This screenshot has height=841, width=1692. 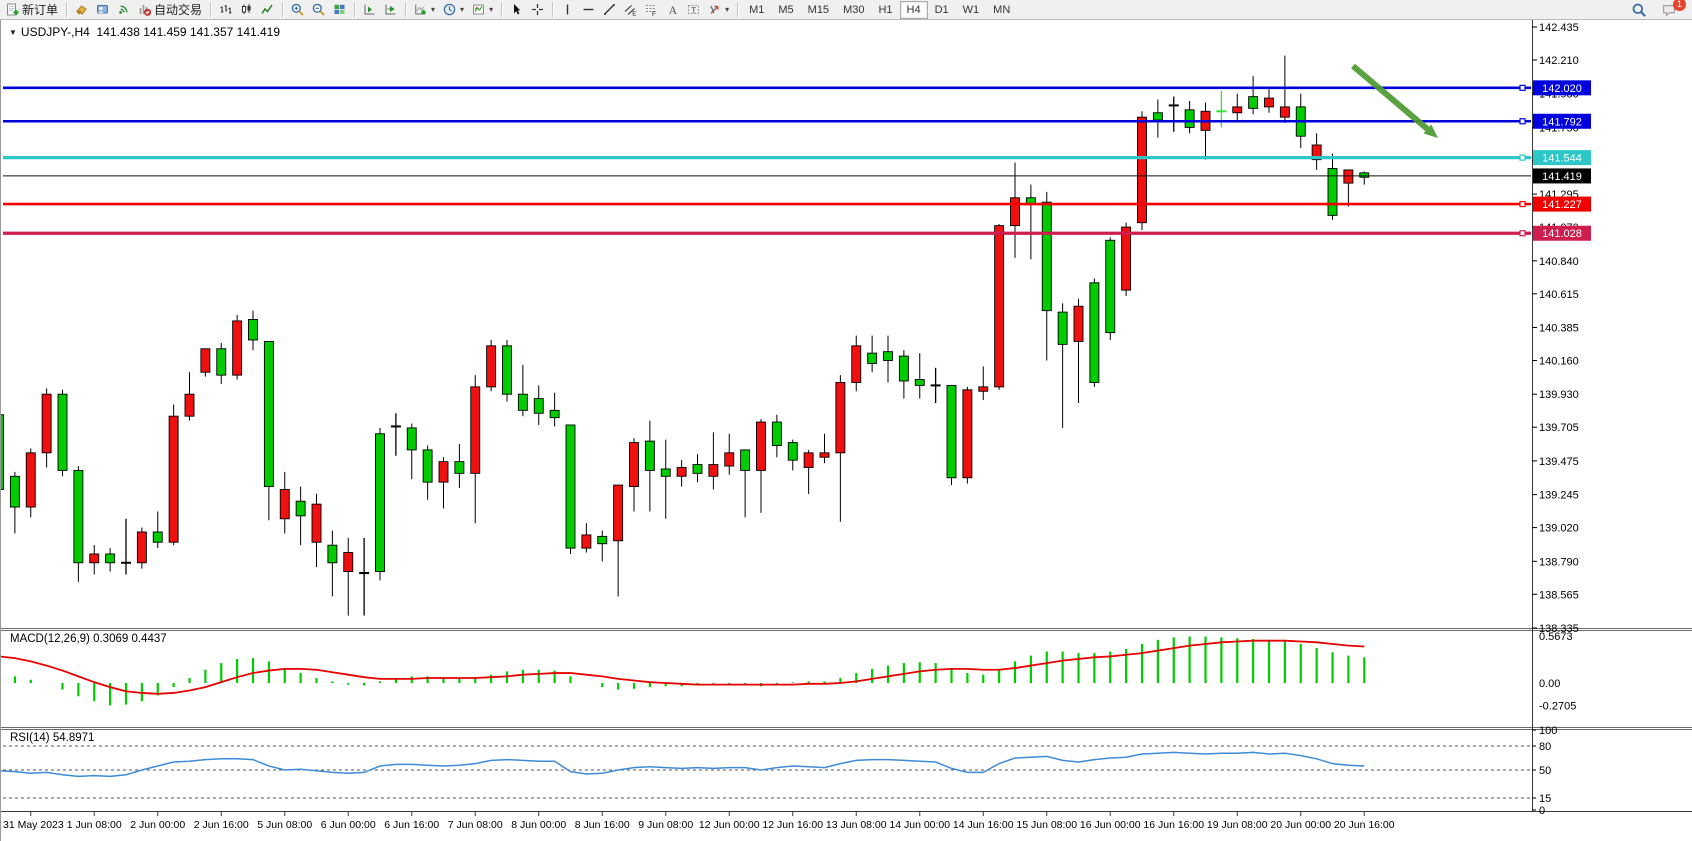 What do you see at coordinates (479, 9) in the screenshot?
I see `templates-icon` at bounding box center [479, 9].